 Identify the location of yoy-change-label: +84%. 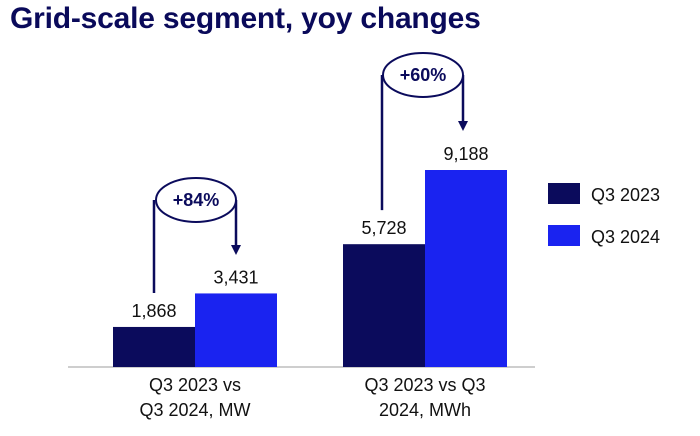
(196, 200).